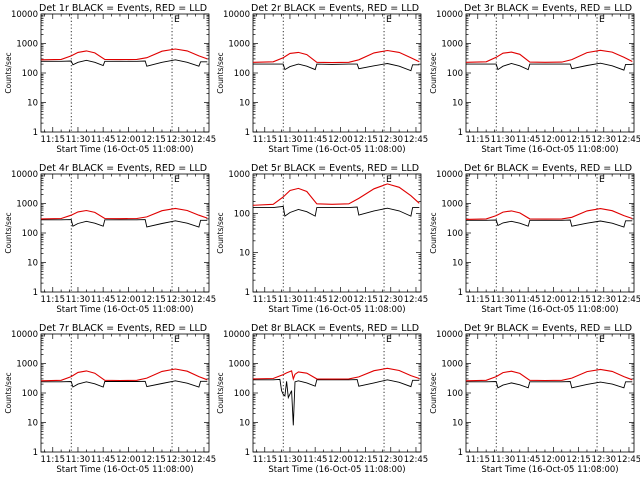 This screenshot has width=640, height=480. I want to click on panel-title: Det 3r BLACK = Events, RED = LLD, so click(548, 8).